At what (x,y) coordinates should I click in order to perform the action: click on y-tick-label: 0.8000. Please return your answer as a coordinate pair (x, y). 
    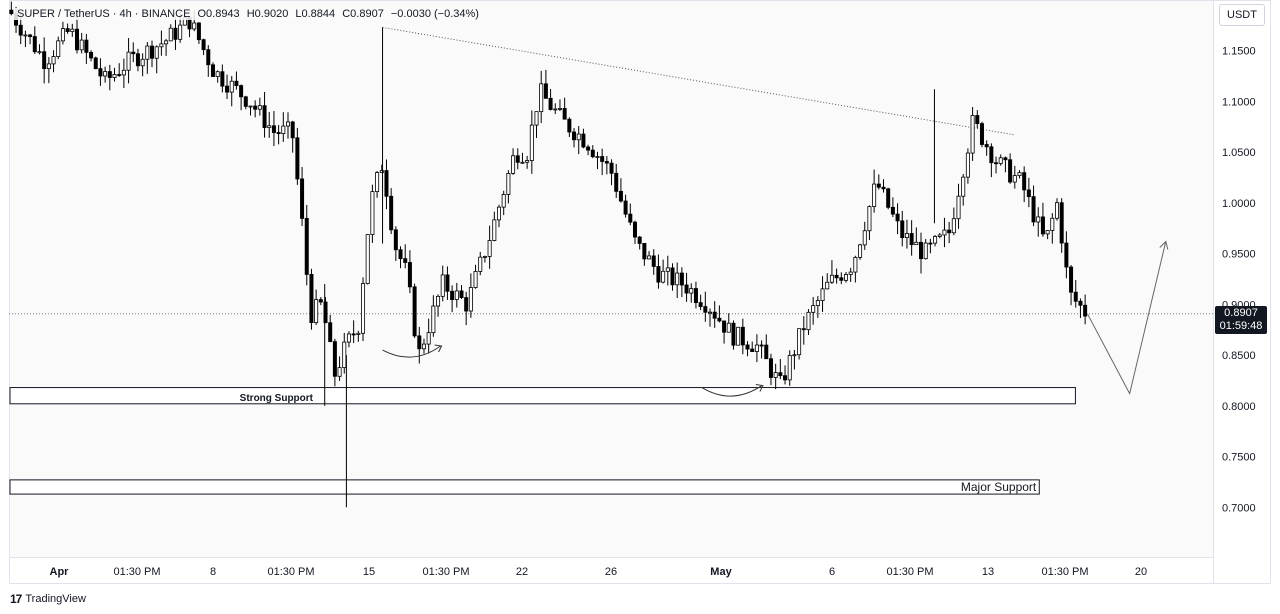
    Looking at the image, I should click on (1239, 407).